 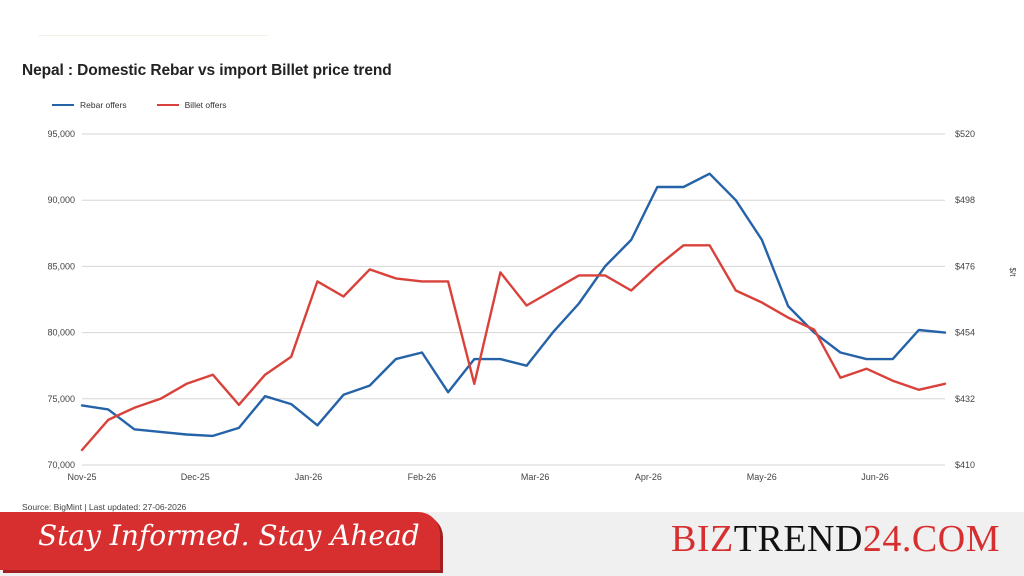 What do you see at coordinates (702, 539) in the screenshot?
I see `brand-part-1: BIZ` at bounding box center [702, 539].